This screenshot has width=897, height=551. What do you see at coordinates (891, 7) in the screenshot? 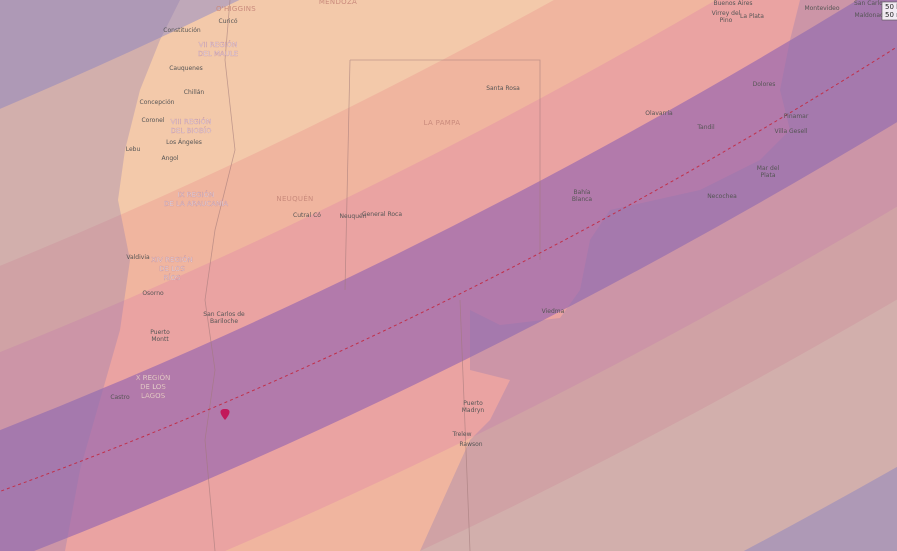
I see `scale-label: 50 km` at bounding box center [891, 7].